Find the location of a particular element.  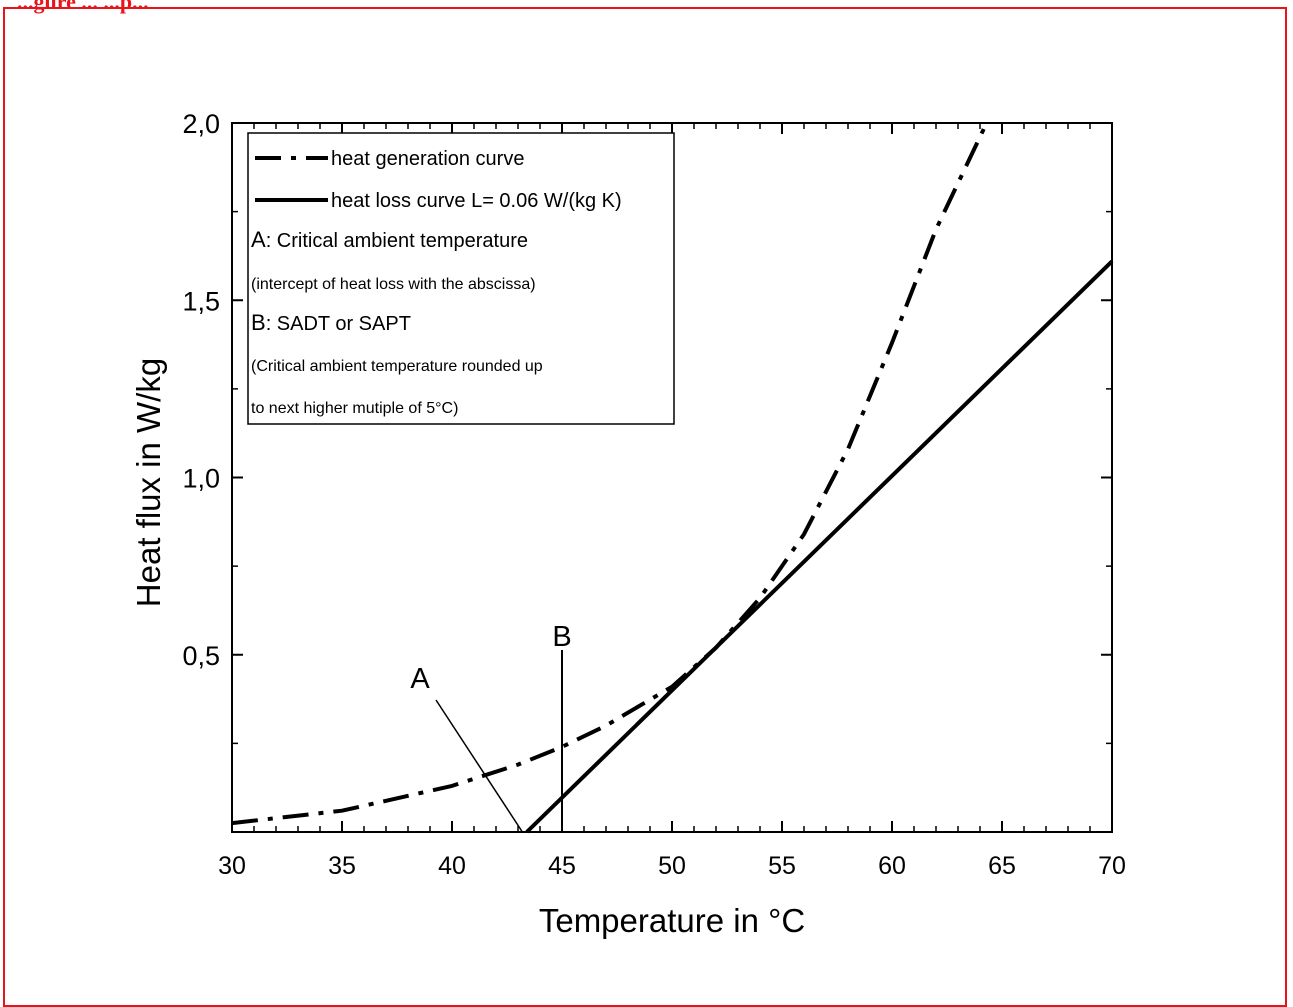

legend-note-text: (Critical ambient temperature rounded up is located at coordinates (397, 366).